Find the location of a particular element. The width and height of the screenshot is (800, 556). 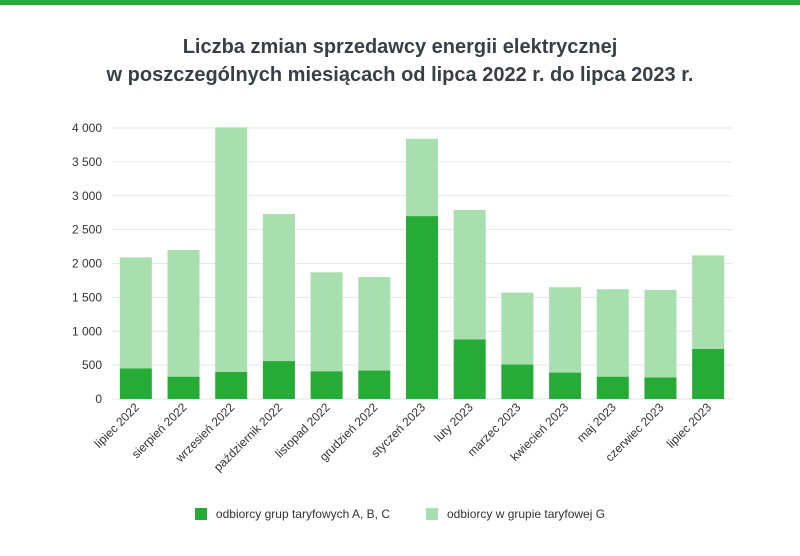

legend-item-abc: odbiorcy grup taryfowych A, B, C is located at coordinates (292, 514).